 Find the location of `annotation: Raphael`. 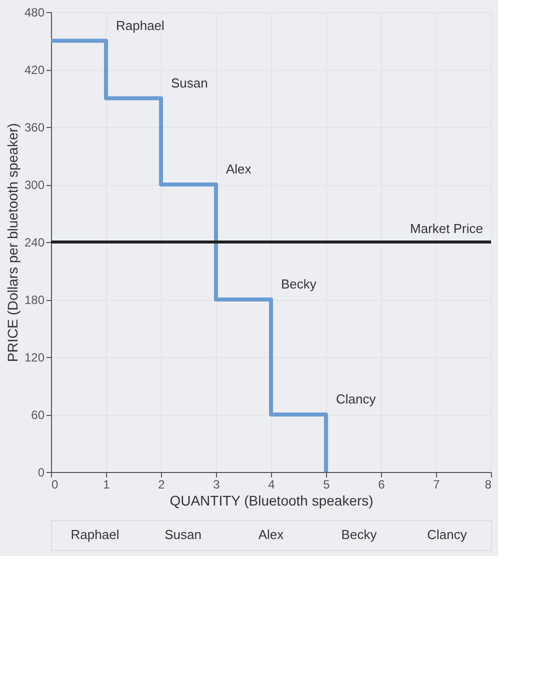

annotation: Raphael is located at coordinates (140, 25).